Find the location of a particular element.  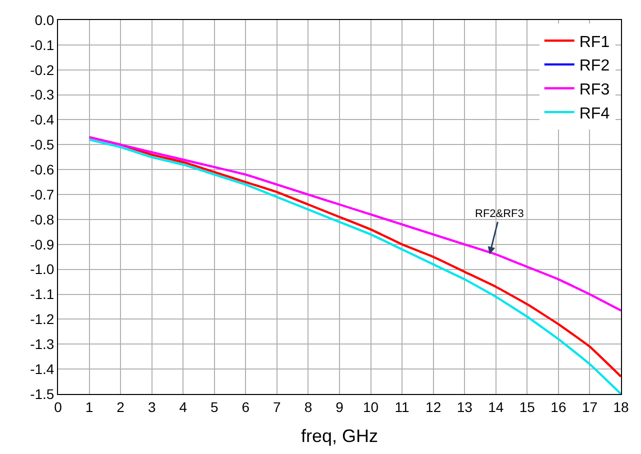

y-tick-label: -0.3 is located at coordinates (42, 94).